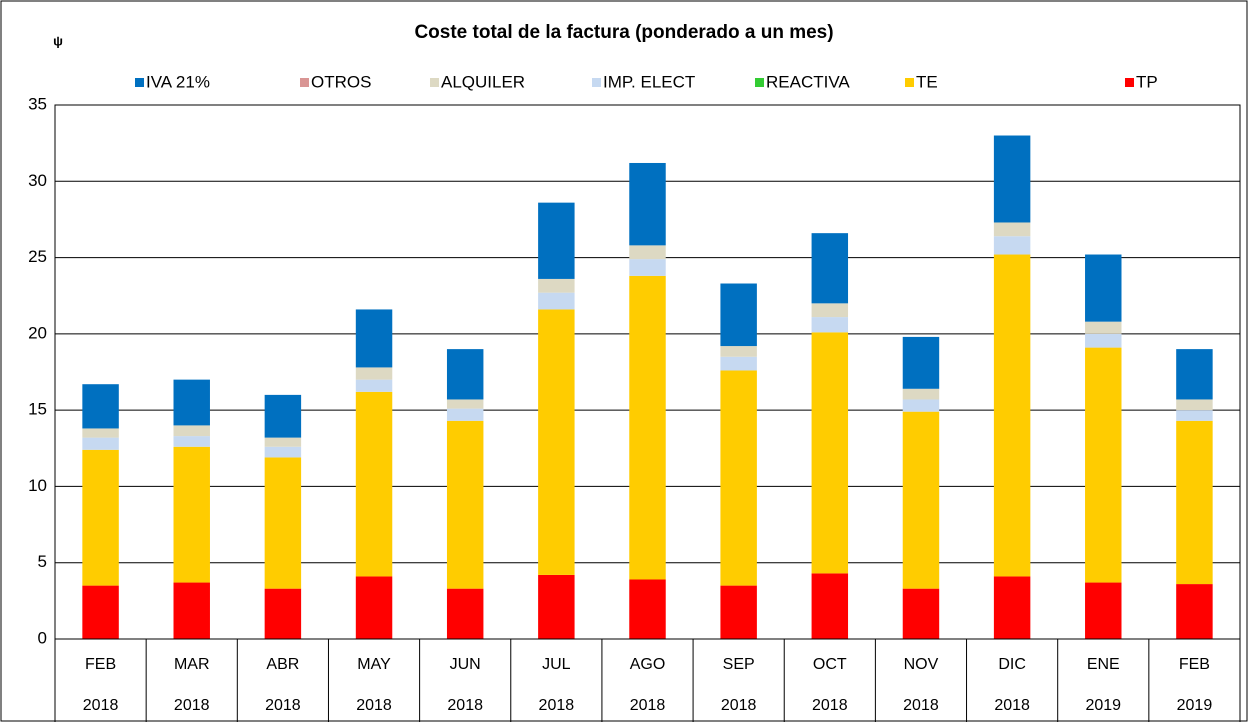 This screenshot has height=727, width=1248. I want to click on legend-label: ALQUILER, so click(483, 81).